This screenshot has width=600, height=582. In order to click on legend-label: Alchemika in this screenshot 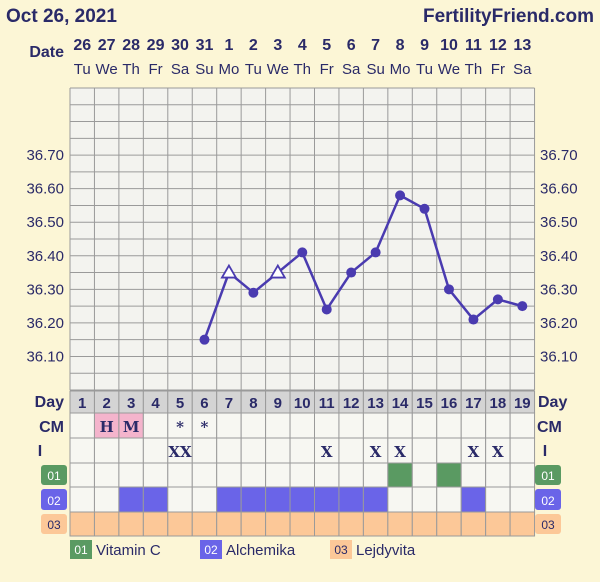, I will do `click(261, 550)`.